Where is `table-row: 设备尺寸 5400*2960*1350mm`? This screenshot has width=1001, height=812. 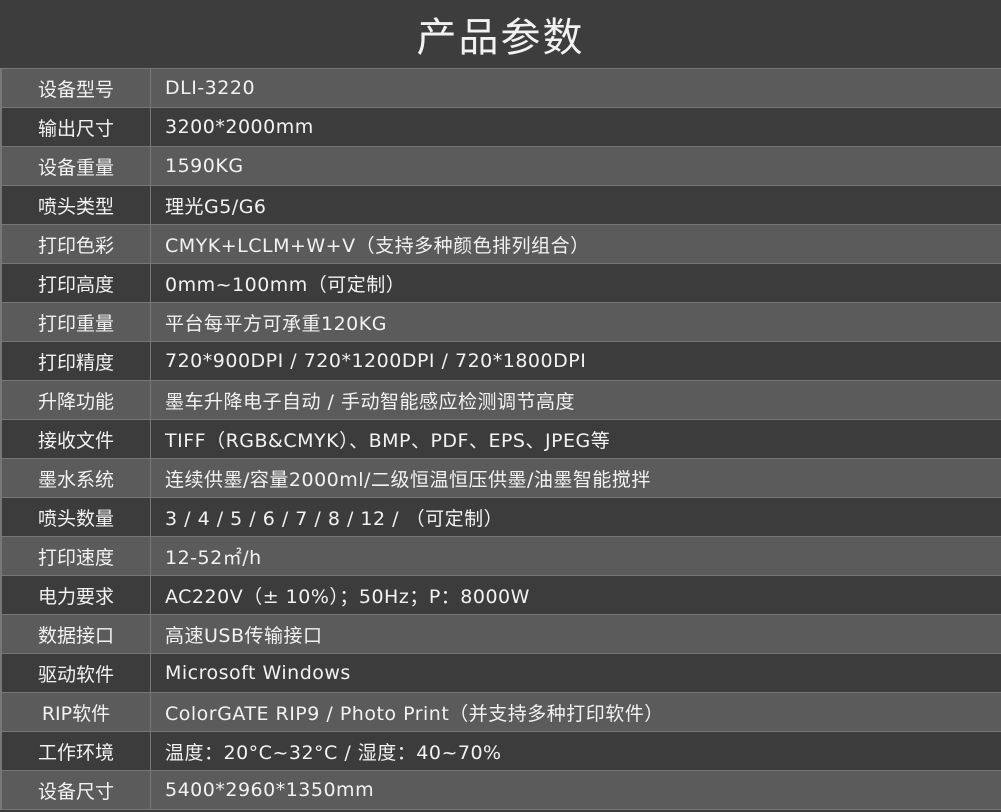 table-row: 设备尺寸 5400*2960*1350mm is located at coordinates (500, 790).